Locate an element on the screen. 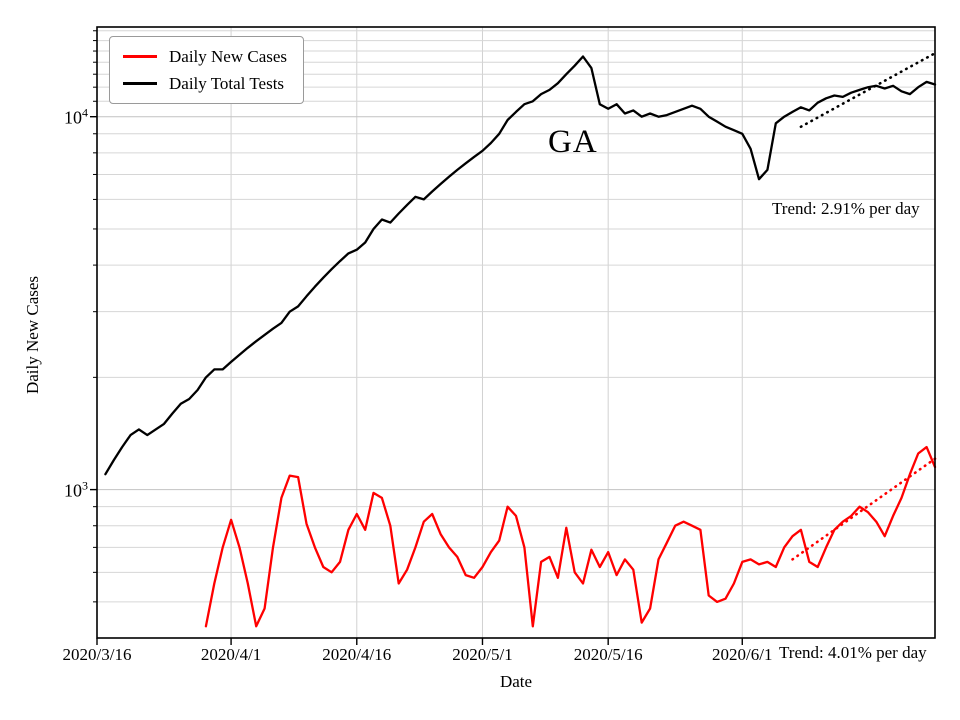 The height and width of the screenshot is (720, 960). legend-label-cases: Daily New Cases is located at coordinates (228, 56).